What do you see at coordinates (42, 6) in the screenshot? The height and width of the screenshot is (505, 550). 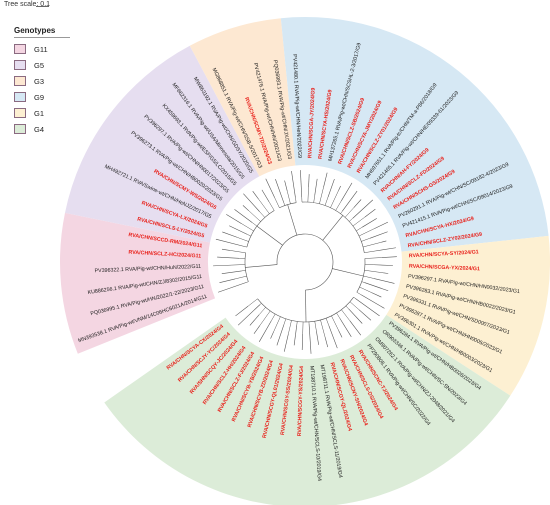 I see `tree-scale-bar` at bounding box center [42, 6].